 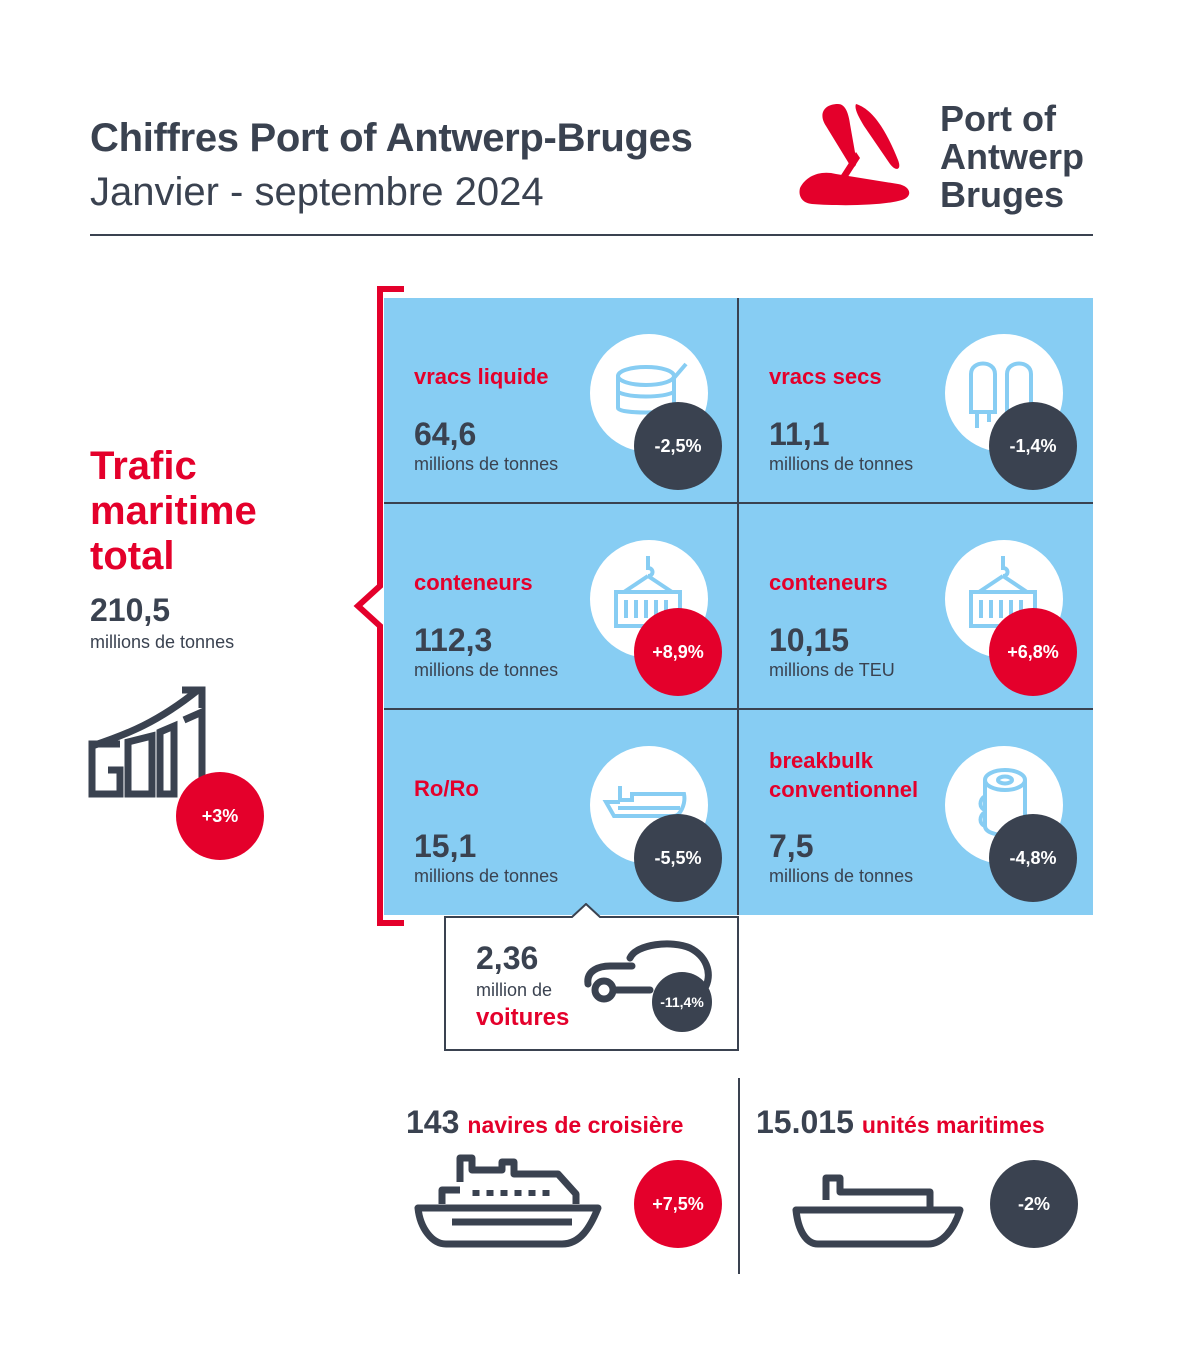 What do you see at coordinates (591, 235) in the screenshot?
I see `header-divider` at bounding box center [591, 235].